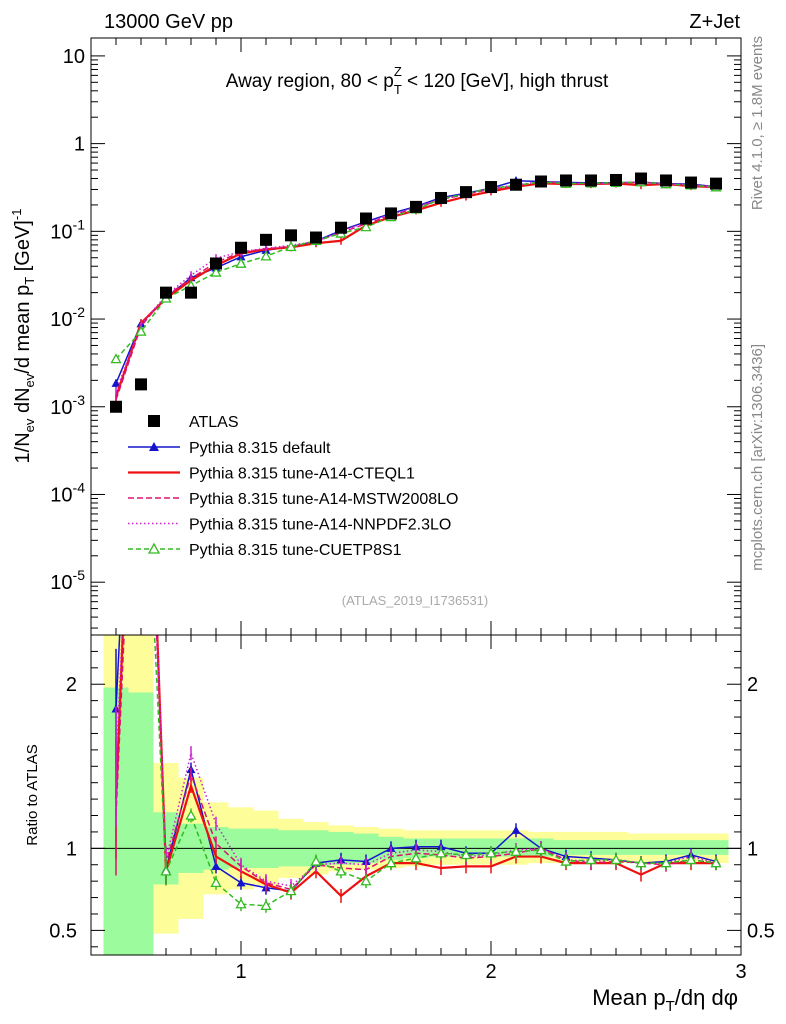  Describe the element at coordinates (260, 448) in the screenshot. I see `legend-label: Pythia 8.315 default` at that location.